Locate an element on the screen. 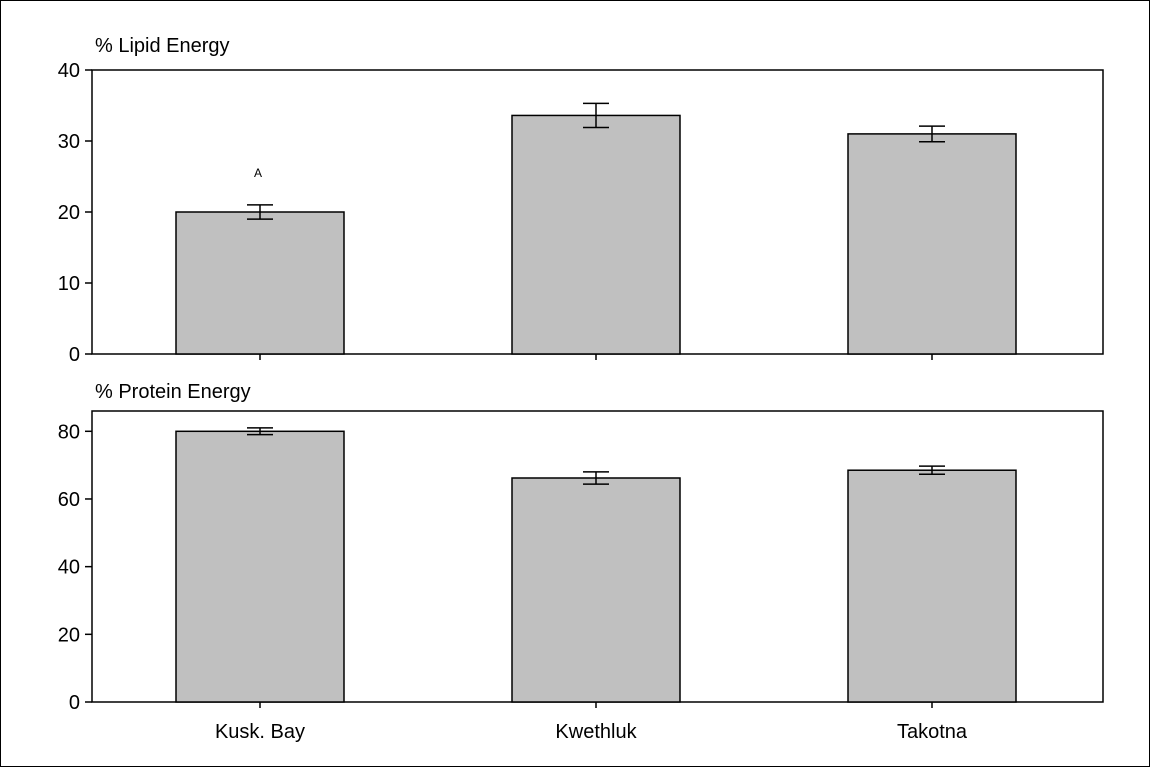  lipid-ytick-label: 40 is located at coordinates (69, 71).